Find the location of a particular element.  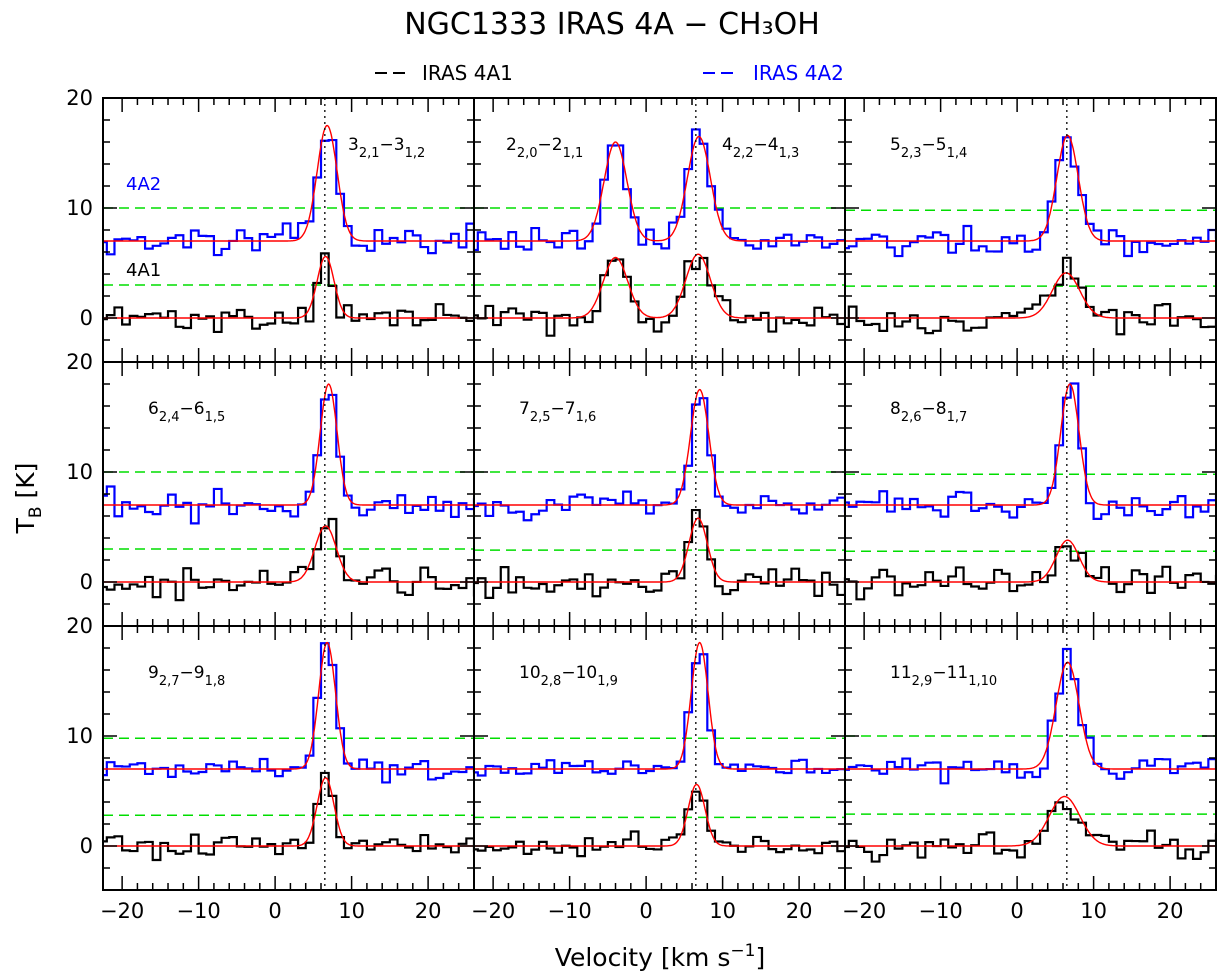

transition-label: 112,9−111,10 is located at coordinates (943, 676).